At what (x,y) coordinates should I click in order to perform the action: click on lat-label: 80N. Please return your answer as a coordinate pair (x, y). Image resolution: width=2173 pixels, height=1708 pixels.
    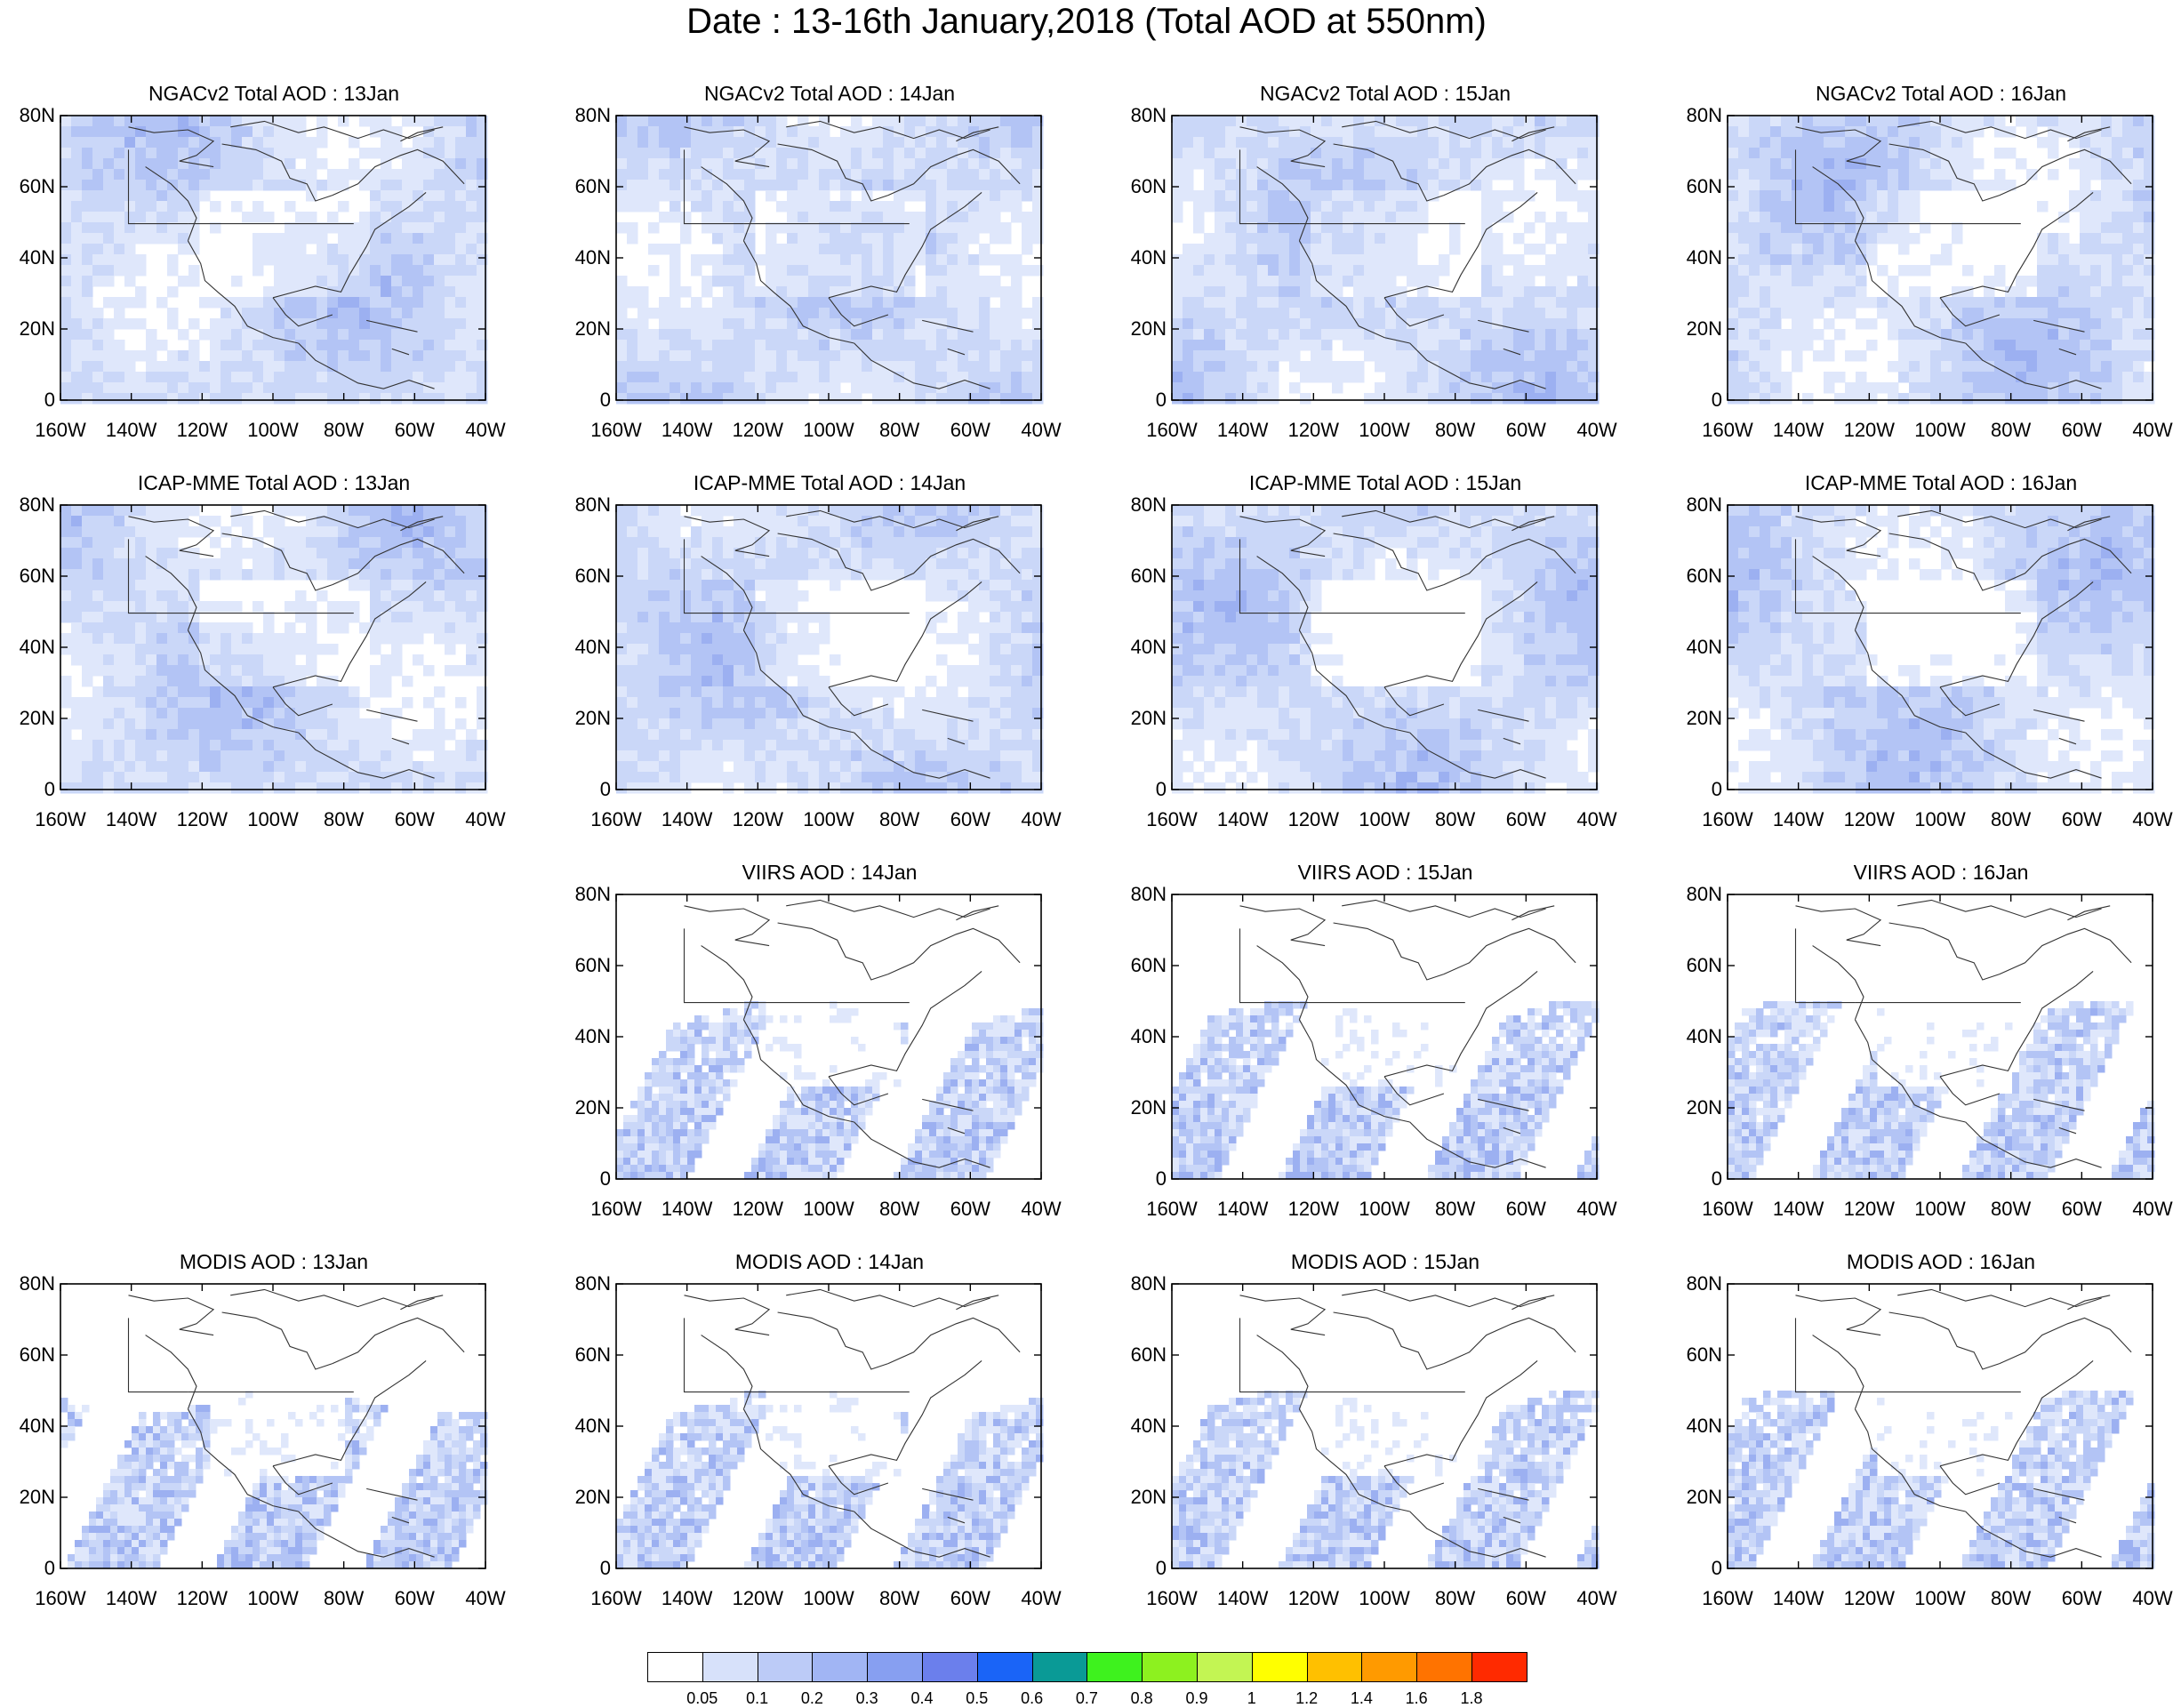
    Looking at the image, I should click on (584, 116).